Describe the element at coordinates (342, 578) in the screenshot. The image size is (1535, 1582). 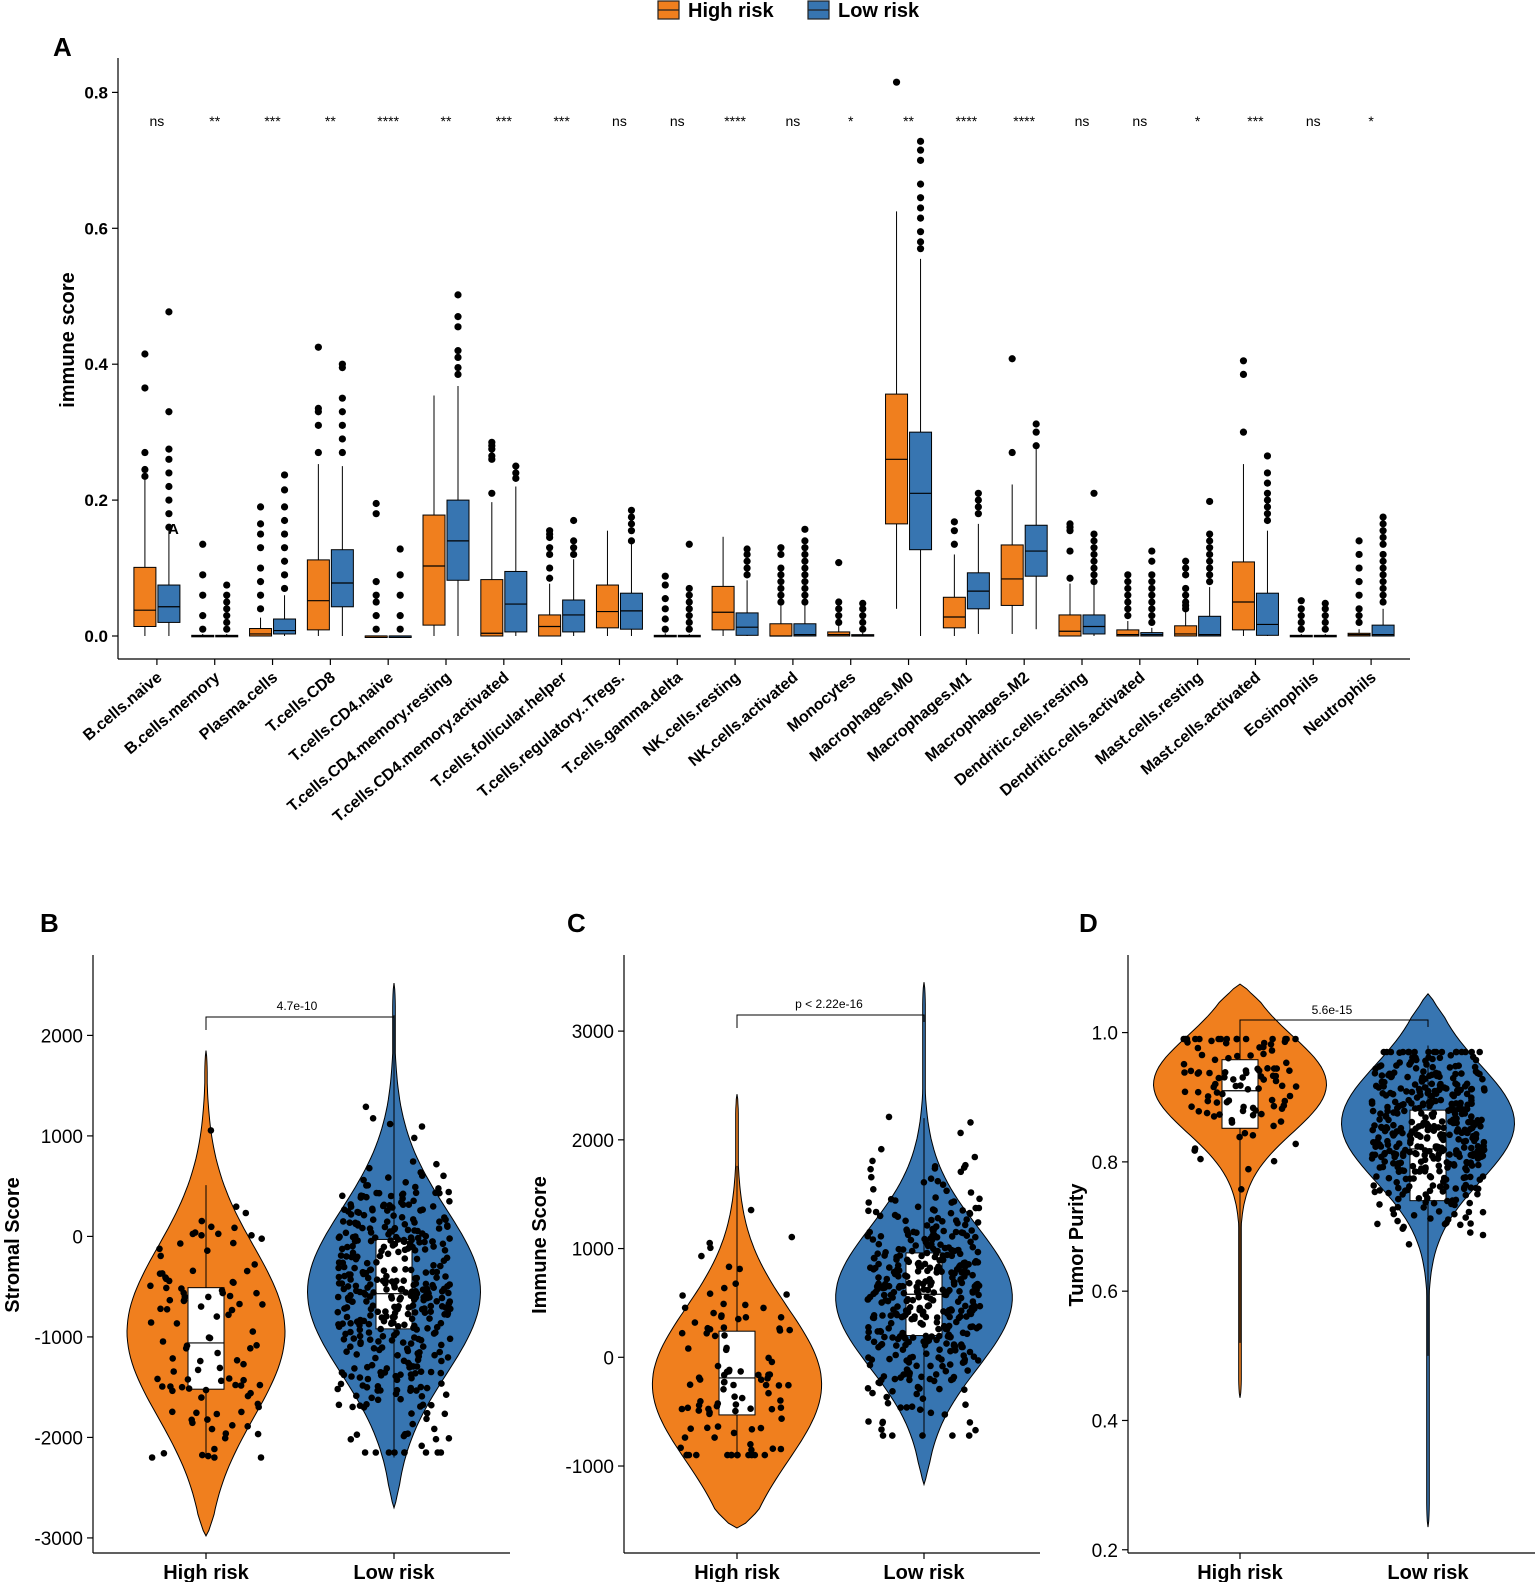
I see `box-low-risk` at that location.